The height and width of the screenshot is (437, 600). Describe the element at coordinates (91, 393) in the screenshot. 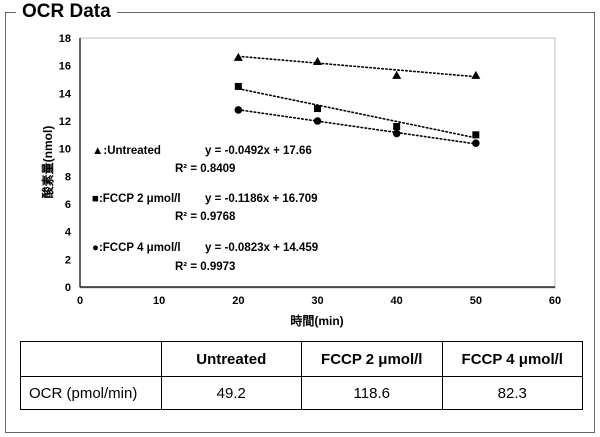

I see `table-row-label: OCR (pmol/min)` at that location.